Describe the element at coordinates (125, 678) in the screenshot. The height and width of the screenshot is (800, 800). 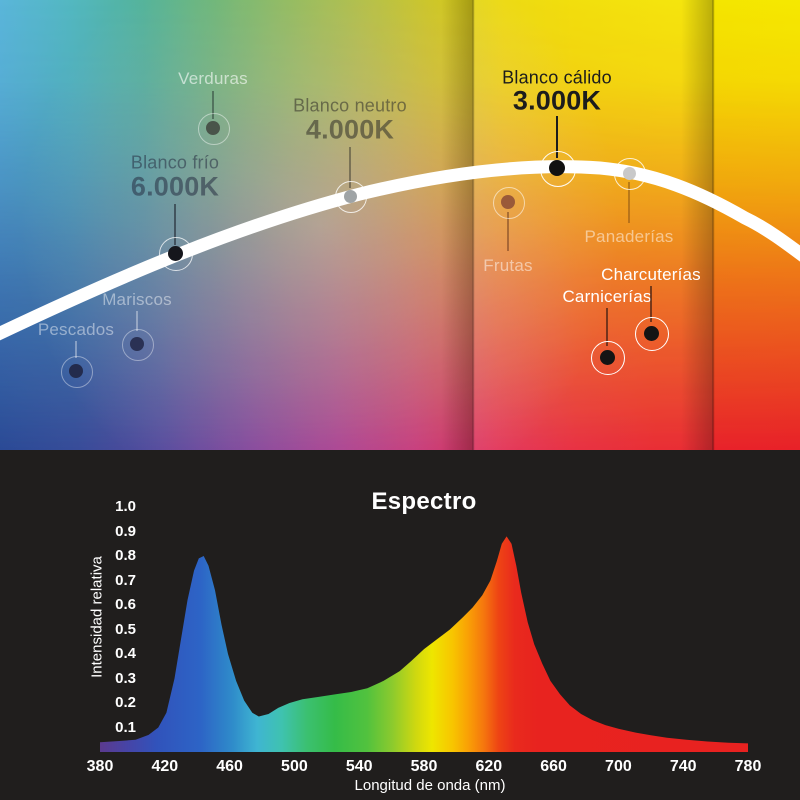
I see `y-tick-0.3: 0.3` at that location.